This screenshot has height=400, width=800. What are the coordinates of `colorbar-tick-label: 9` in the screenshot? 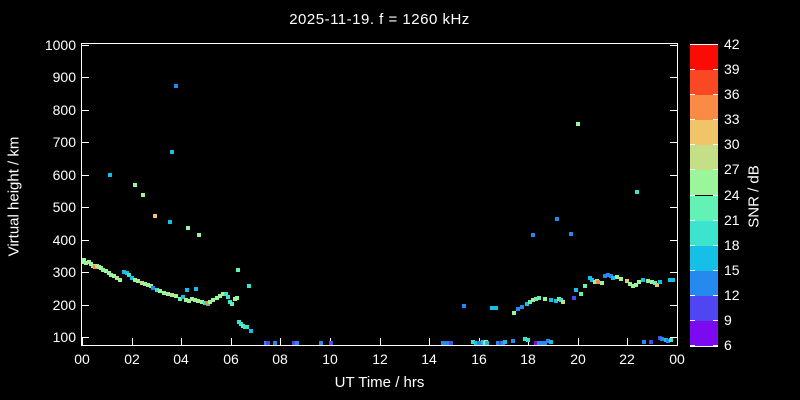 It's located at (728, 320).